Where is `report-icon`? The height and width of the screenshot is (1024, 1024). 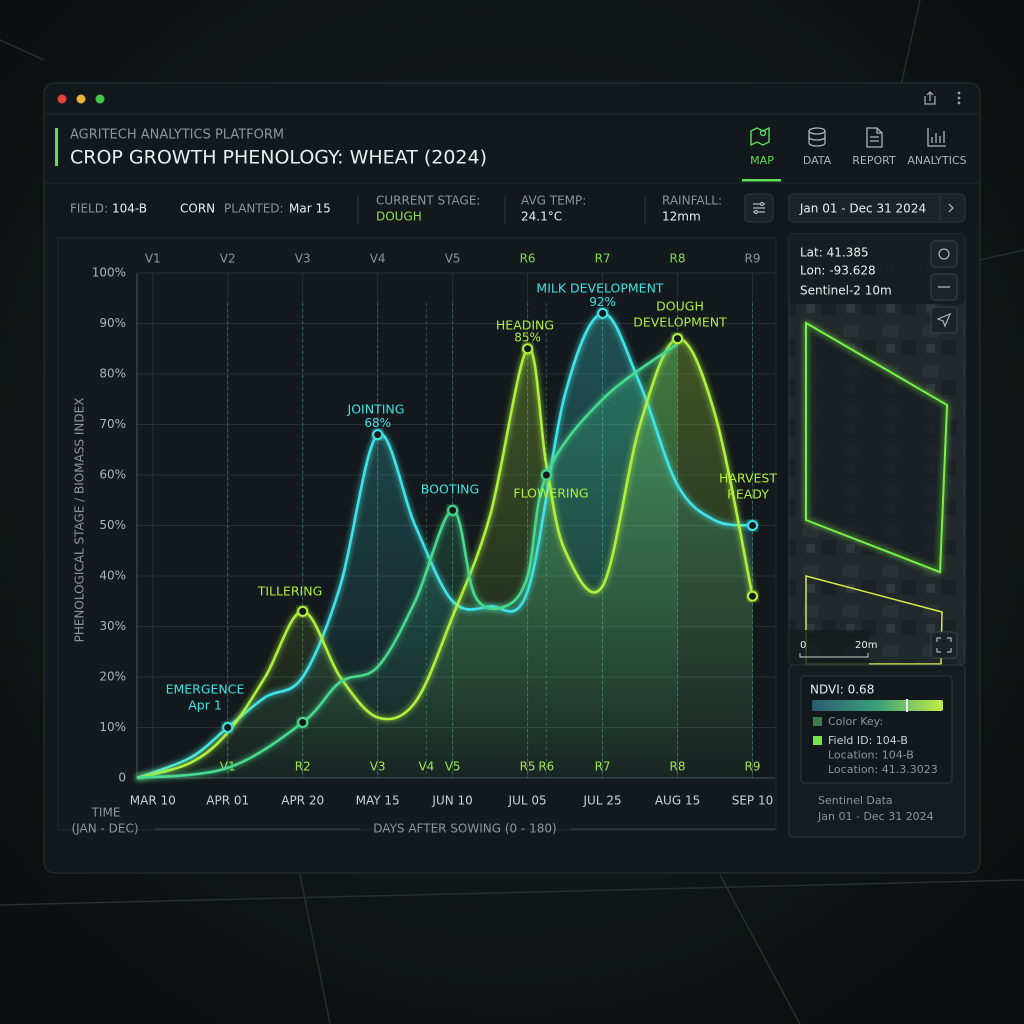
report-icon is located at coordinates (874, 137).